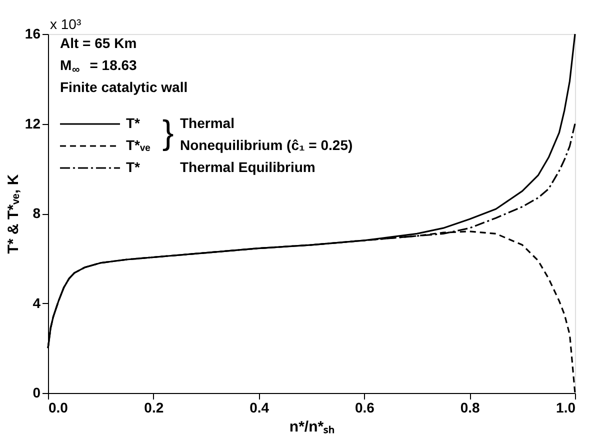  What do you see at coordinates (32, 34) in the screenshot?
I see `y-tick-label: 16` at bounding box center [32, 34].